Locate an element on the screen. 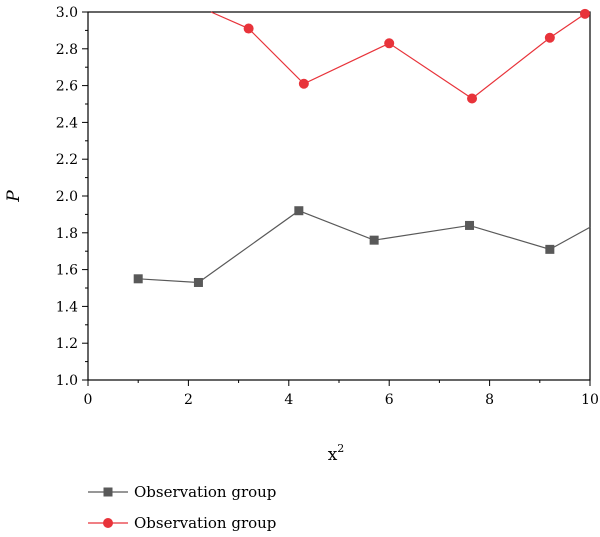  y-tick-label: 1.8 is located at coordinates (67, 234).